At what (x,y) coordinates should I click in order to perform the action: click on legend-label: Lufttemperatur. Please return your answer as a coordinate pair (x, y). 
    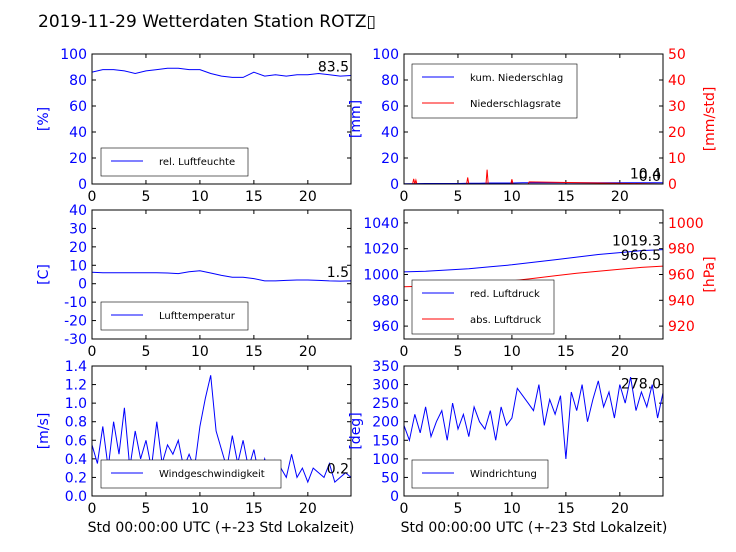
    Looking at the image, I should click on (197, 316).